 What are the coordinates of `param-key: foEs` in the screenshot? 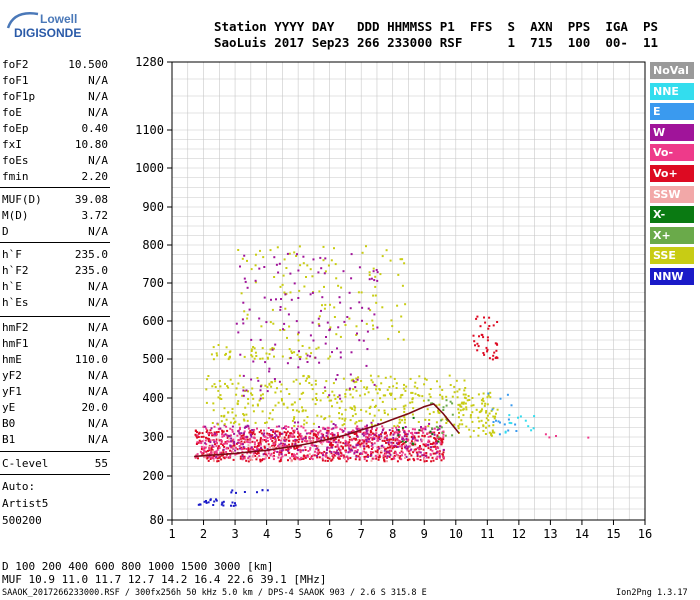 It's located at (15, 160).